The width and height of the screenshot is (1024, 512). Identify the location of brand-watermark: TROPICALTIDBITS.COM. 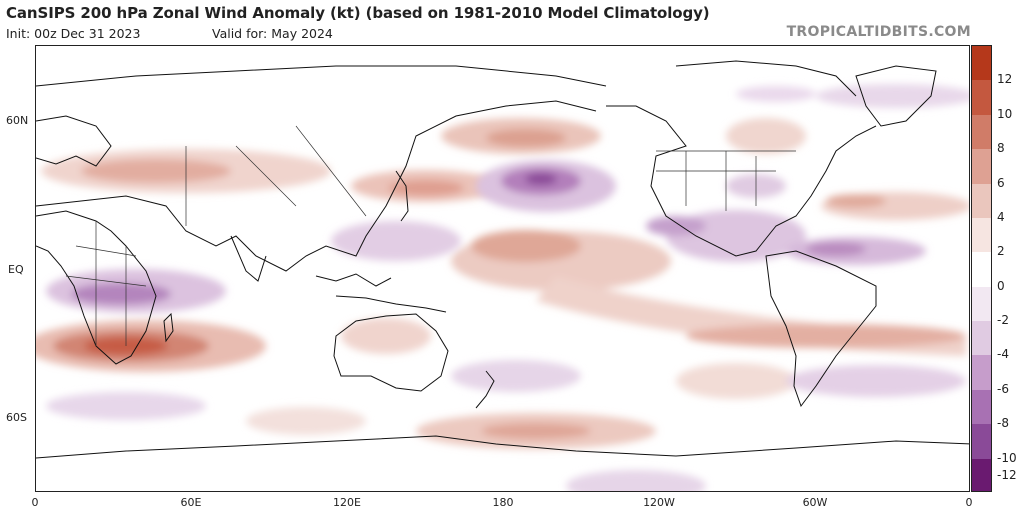
(878, 32).